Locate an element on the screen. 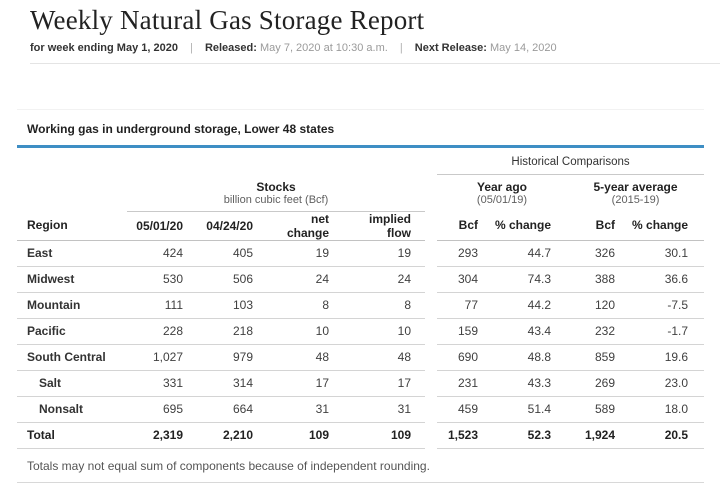 The width and height of the screenshot is (720, 483). col-header-region: Region is located at coordinates (72, 226).